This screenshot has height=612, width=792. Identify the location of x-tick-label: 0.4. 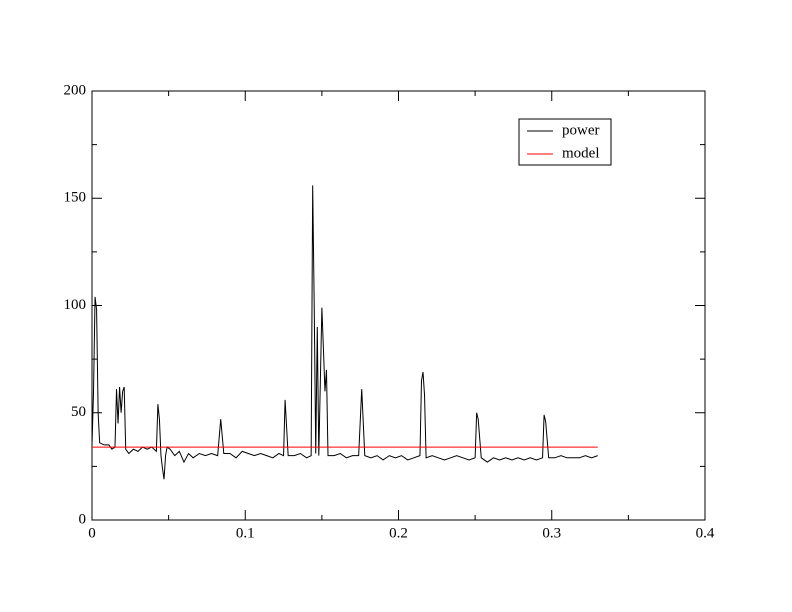
(705, 533).